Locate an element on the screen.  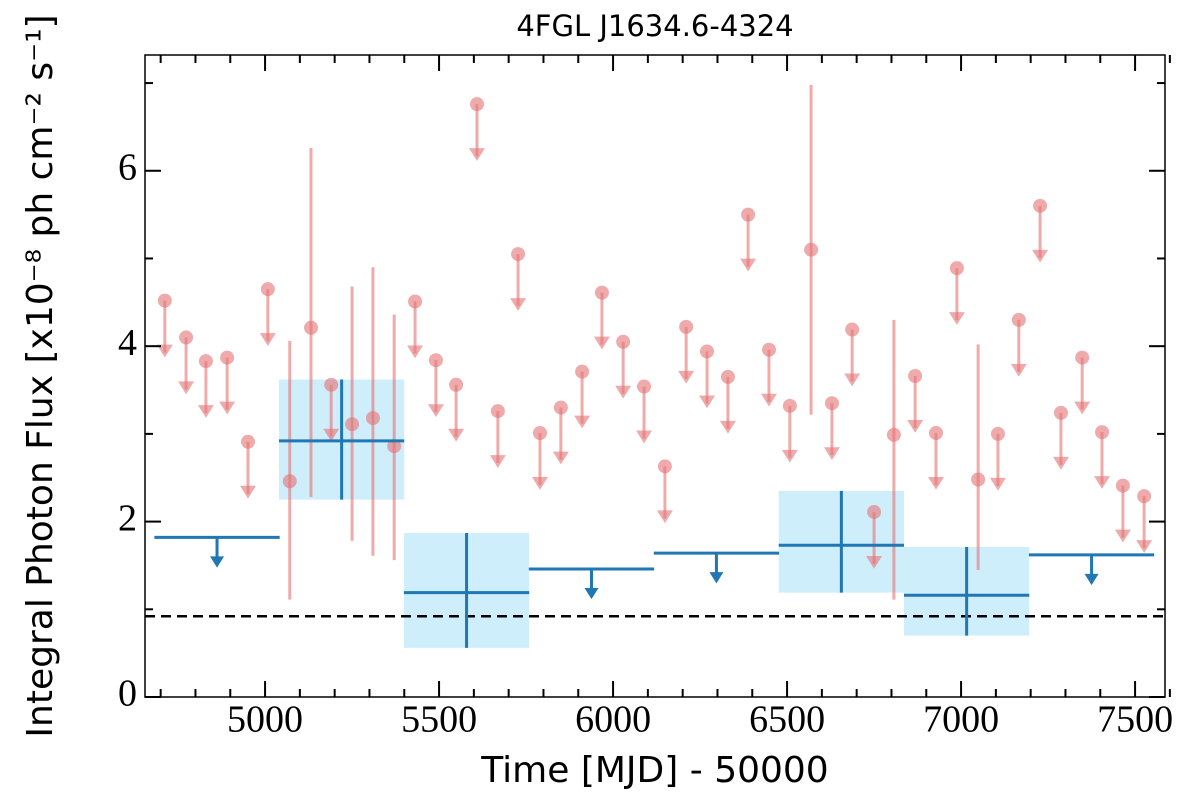
chart-title: 4FGL J1634.6-4324 is located at coordinates (654, 26).